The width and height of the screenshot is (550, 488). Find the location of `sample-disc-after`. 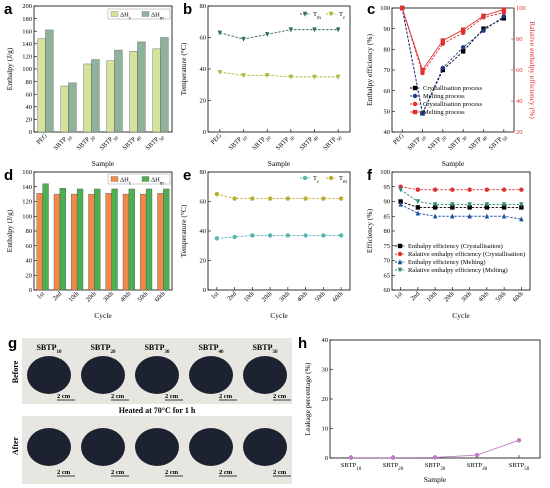

sample-disc-after is located at coordinates (265, 447).